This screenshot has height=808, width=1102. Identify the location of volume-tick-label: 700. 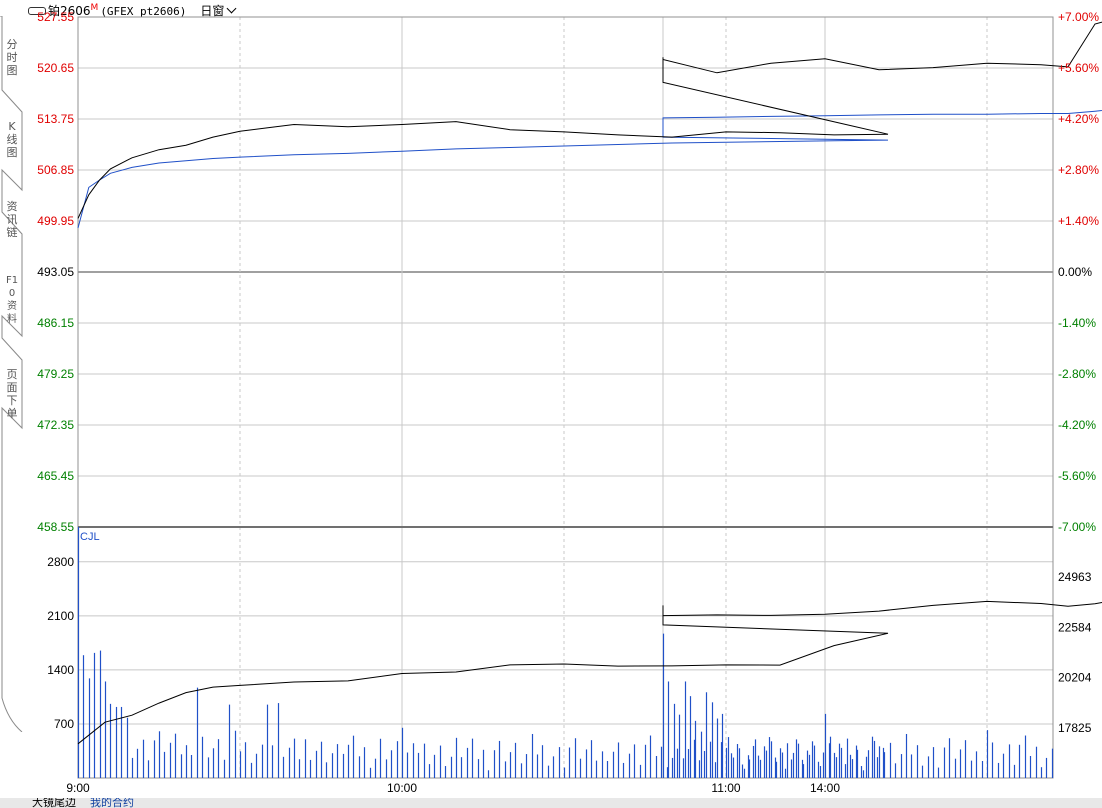
(64, 724).